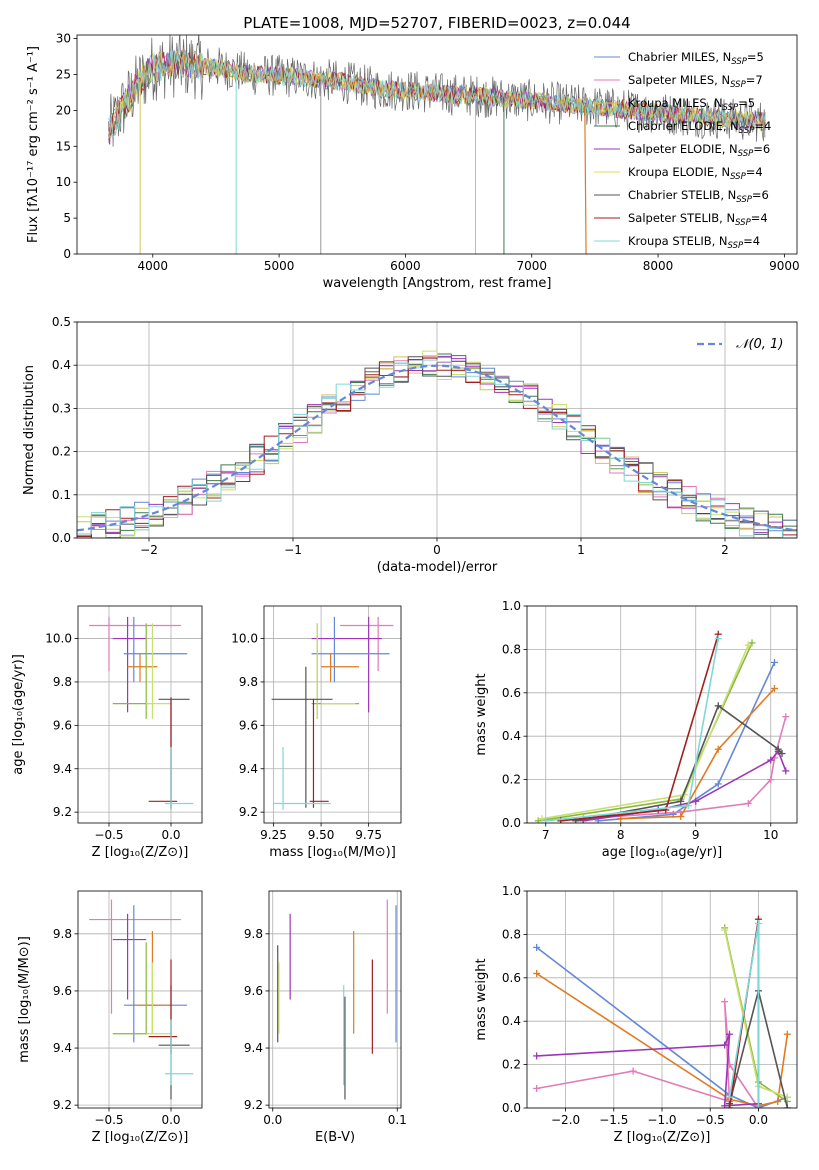  Describe the element at coordinates (511, 649) in the screenshot. I see `y-tick-label: 0.8` at that location.